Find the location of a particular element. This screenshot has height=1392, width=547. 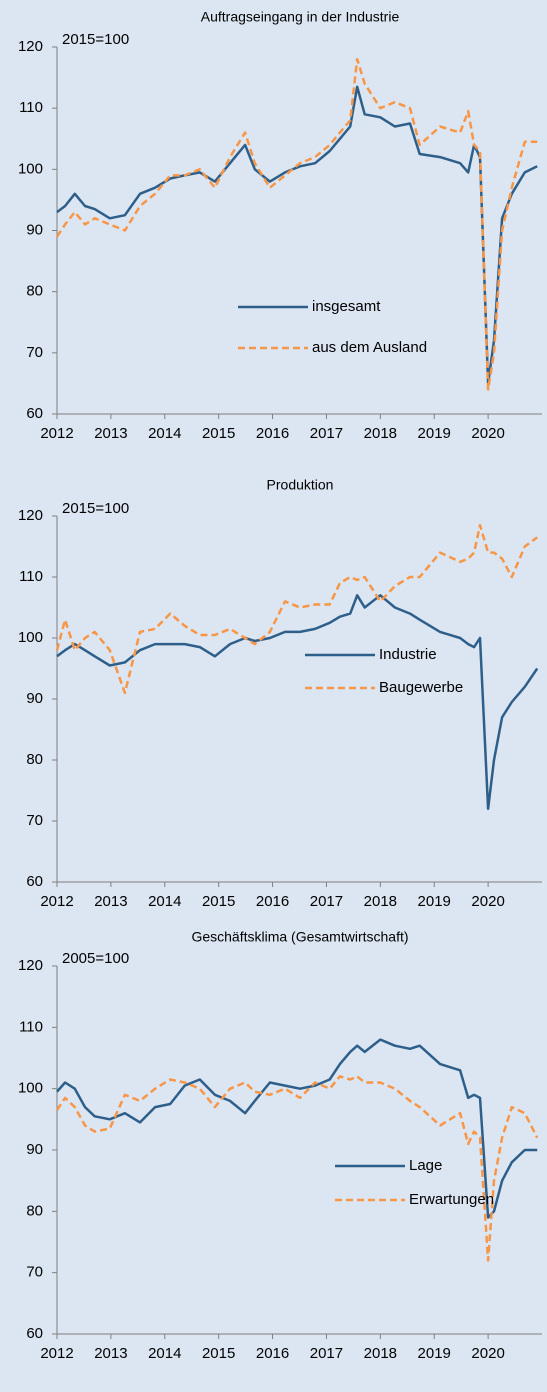

legend-label: Baugewerbe is located at coordinates (421, 687).